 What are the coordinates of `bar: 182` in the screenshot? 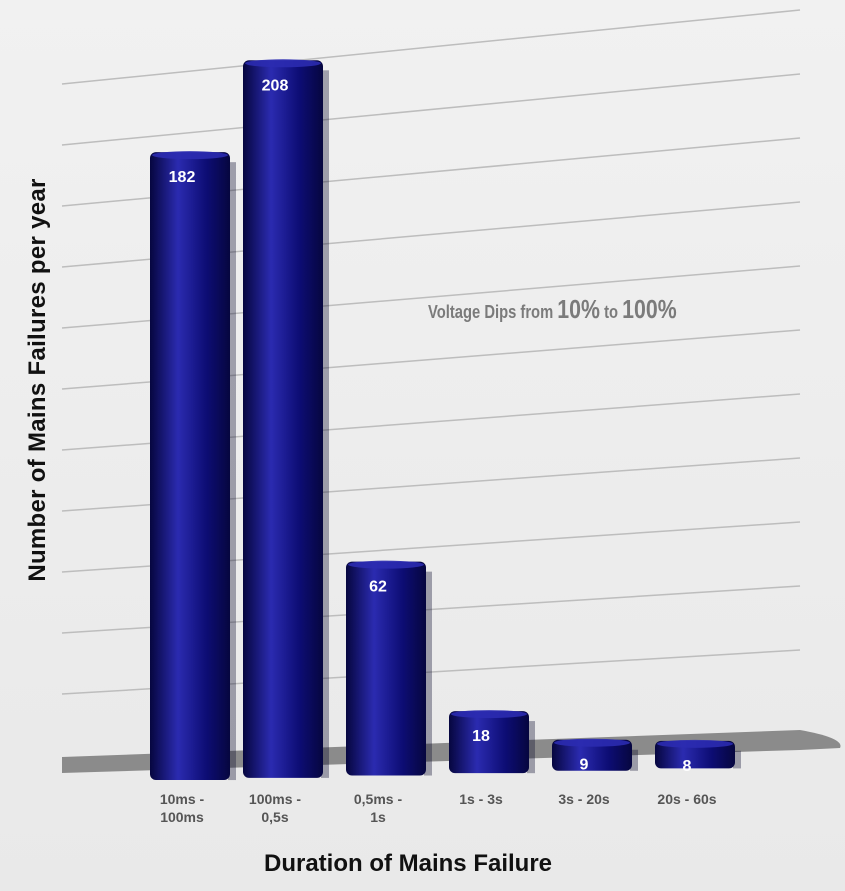 It's located at (193, 466).